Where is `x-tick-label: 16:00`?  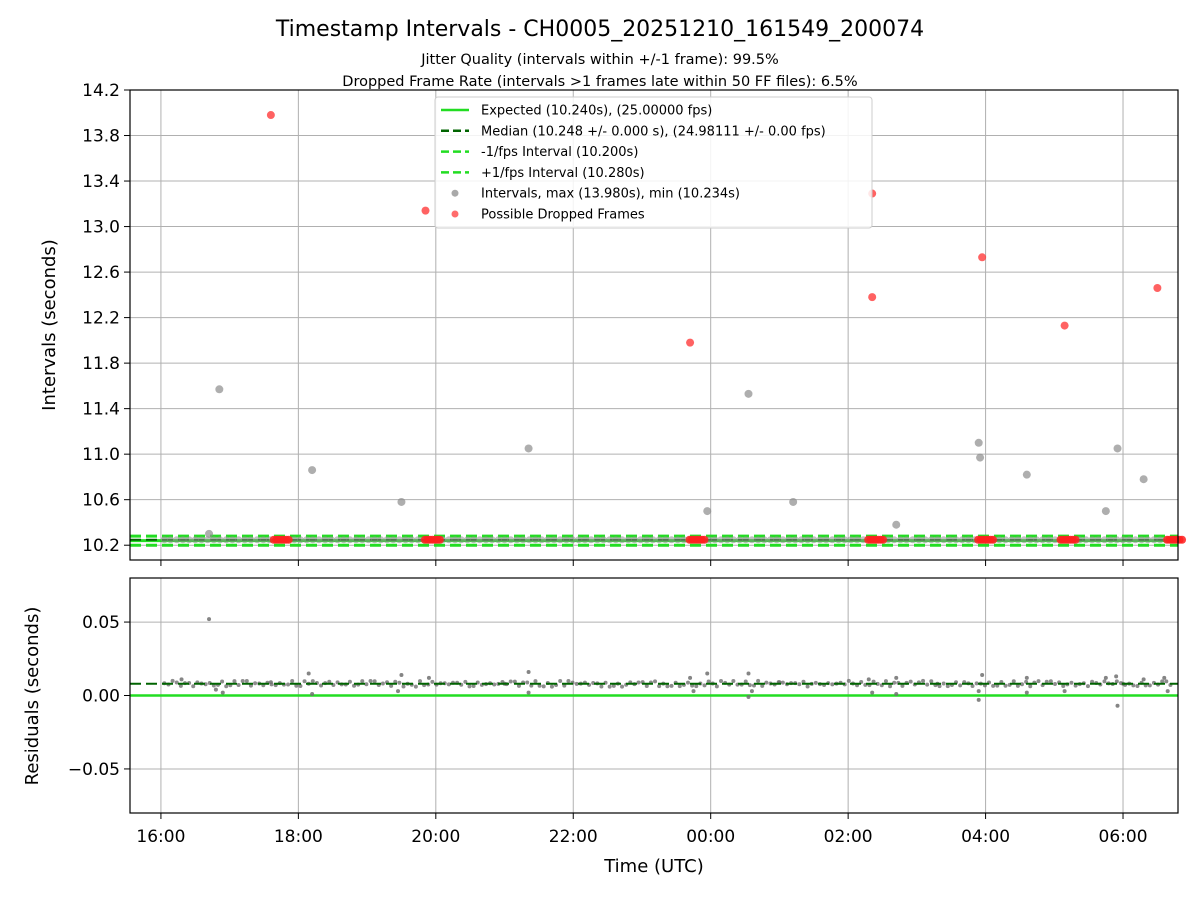
x-tick-label: 16:00 is located at coordinates (160, 837).